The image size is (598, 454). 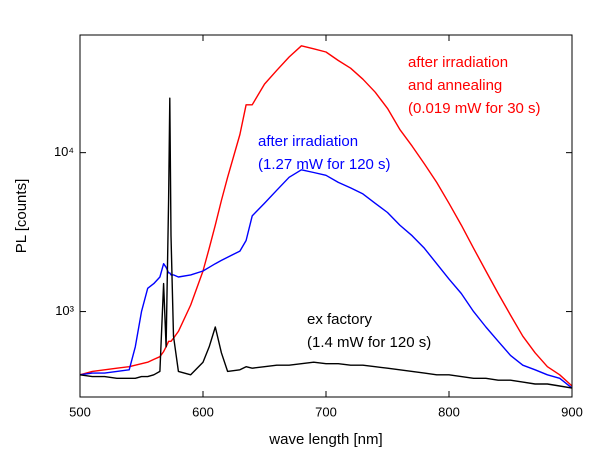 I want to click on annotation: ex factory, so click(x=340, y=319).